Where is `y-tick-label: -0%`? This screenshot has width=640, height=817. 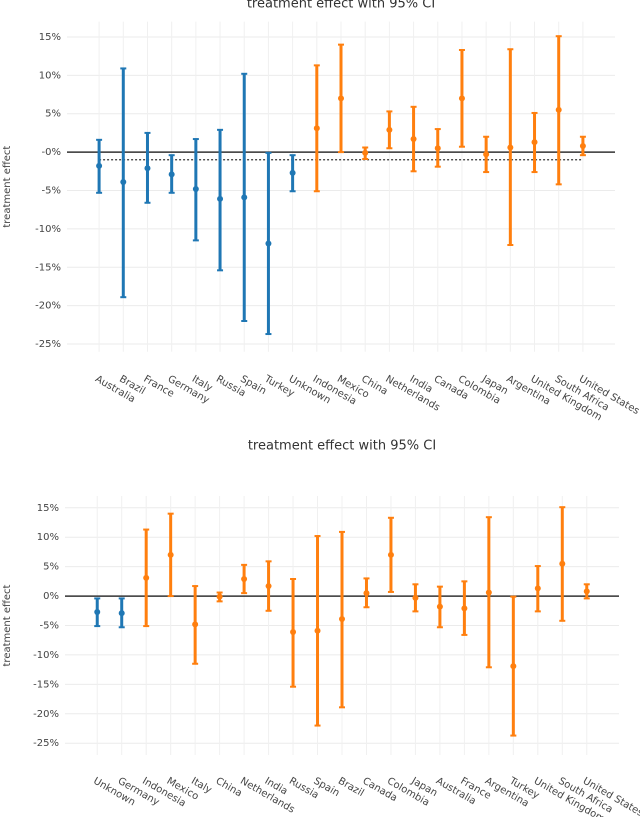 y-tick-label: -0% is located at coordinates (51, 152).